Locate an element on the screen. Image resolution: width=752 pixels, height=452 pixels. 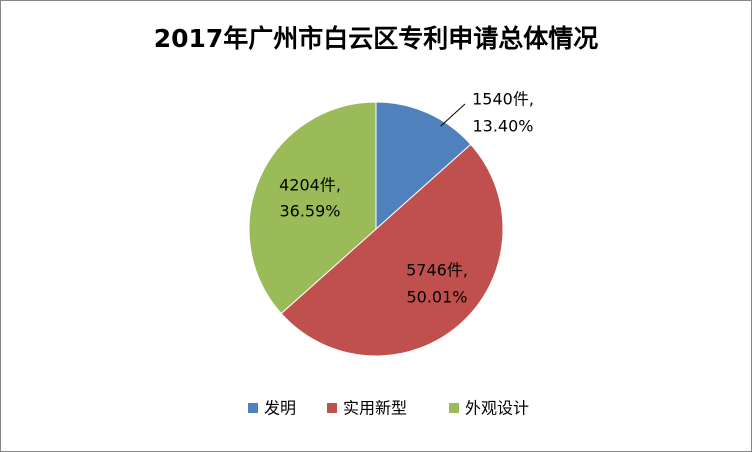
leader-line is located at coordinates (453, 115).